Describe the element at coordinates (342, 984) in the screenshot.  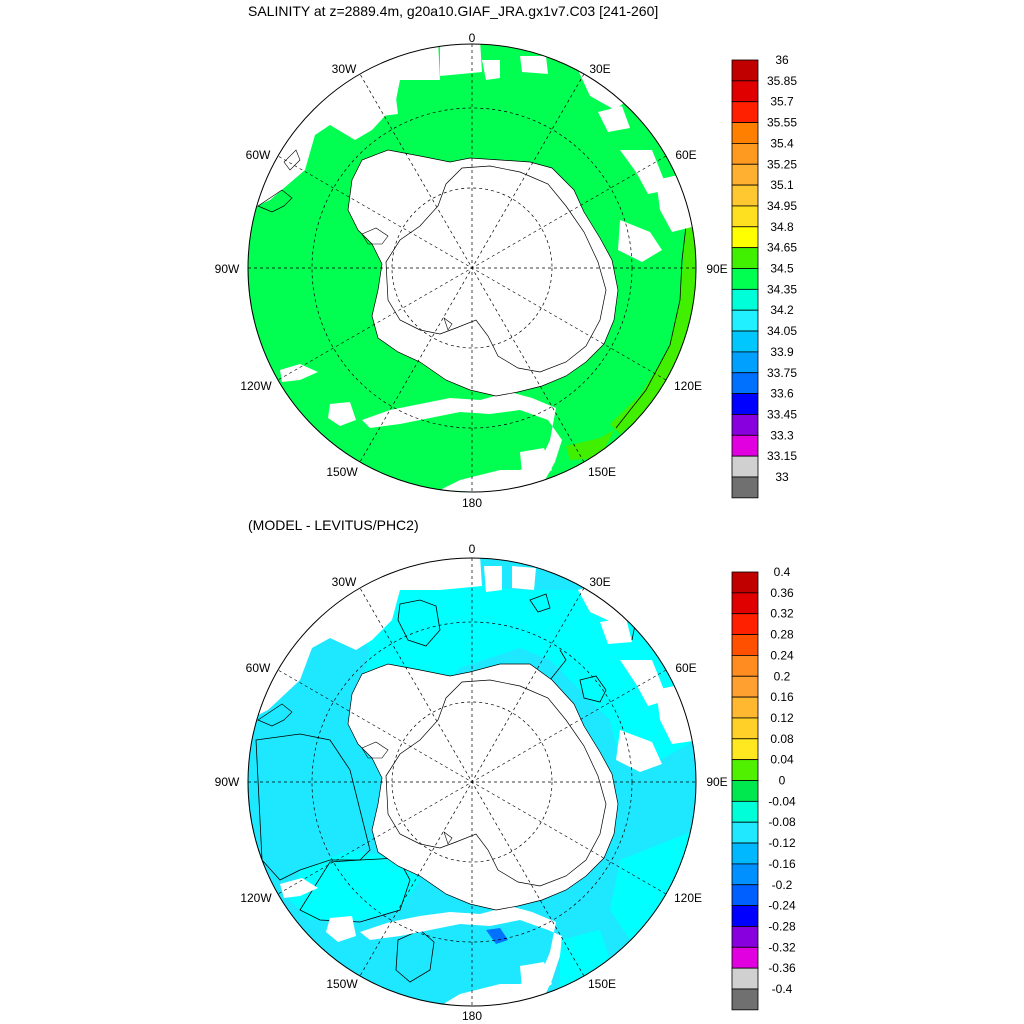
I see `bottom-lon-label: 150W` at that location.